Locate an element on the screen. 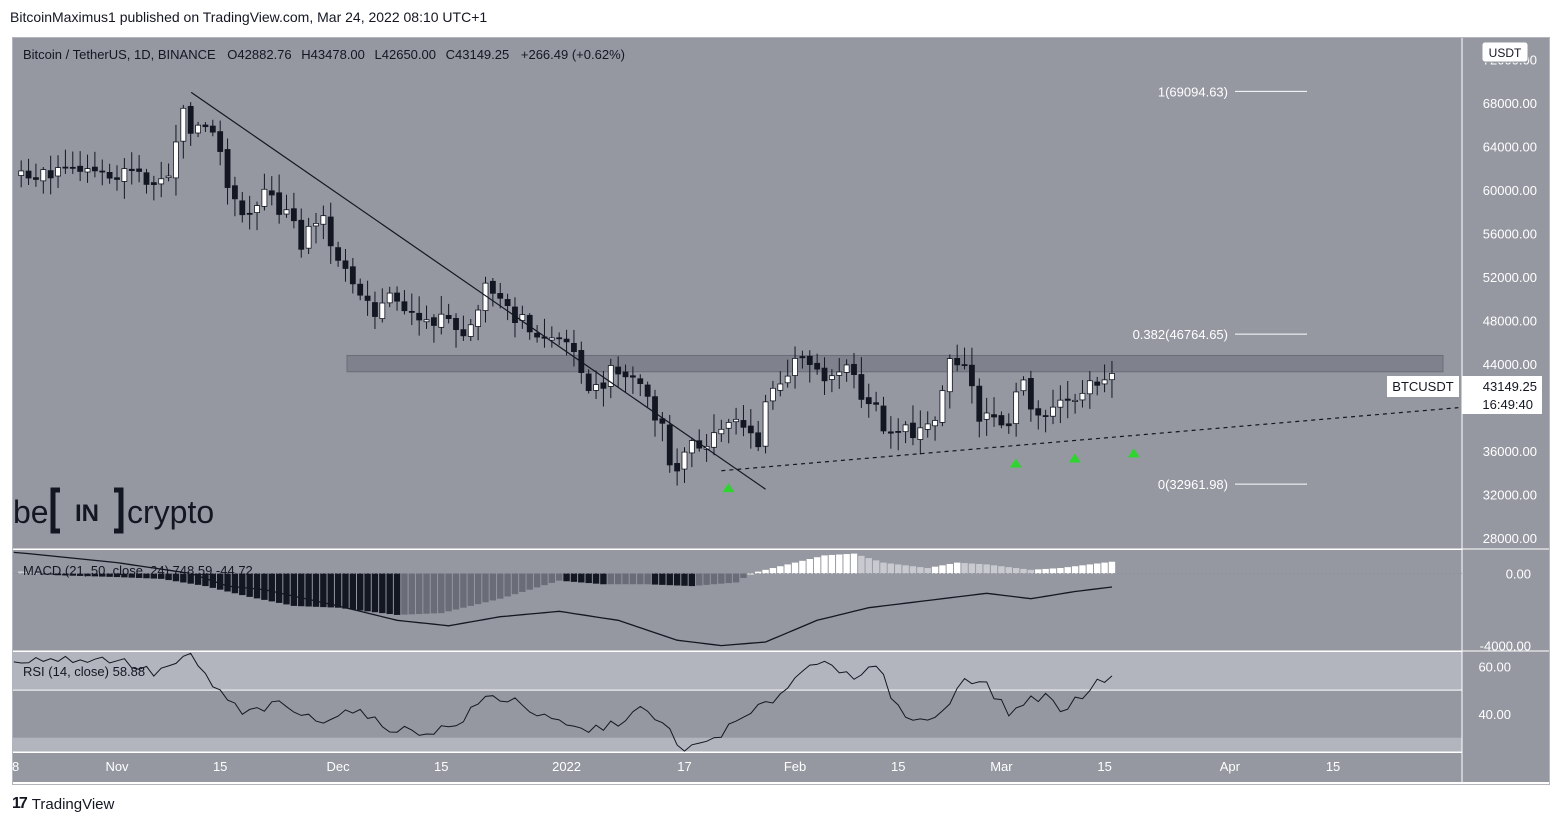  footer-brand: TradingView is located at coordinates (73, 804).